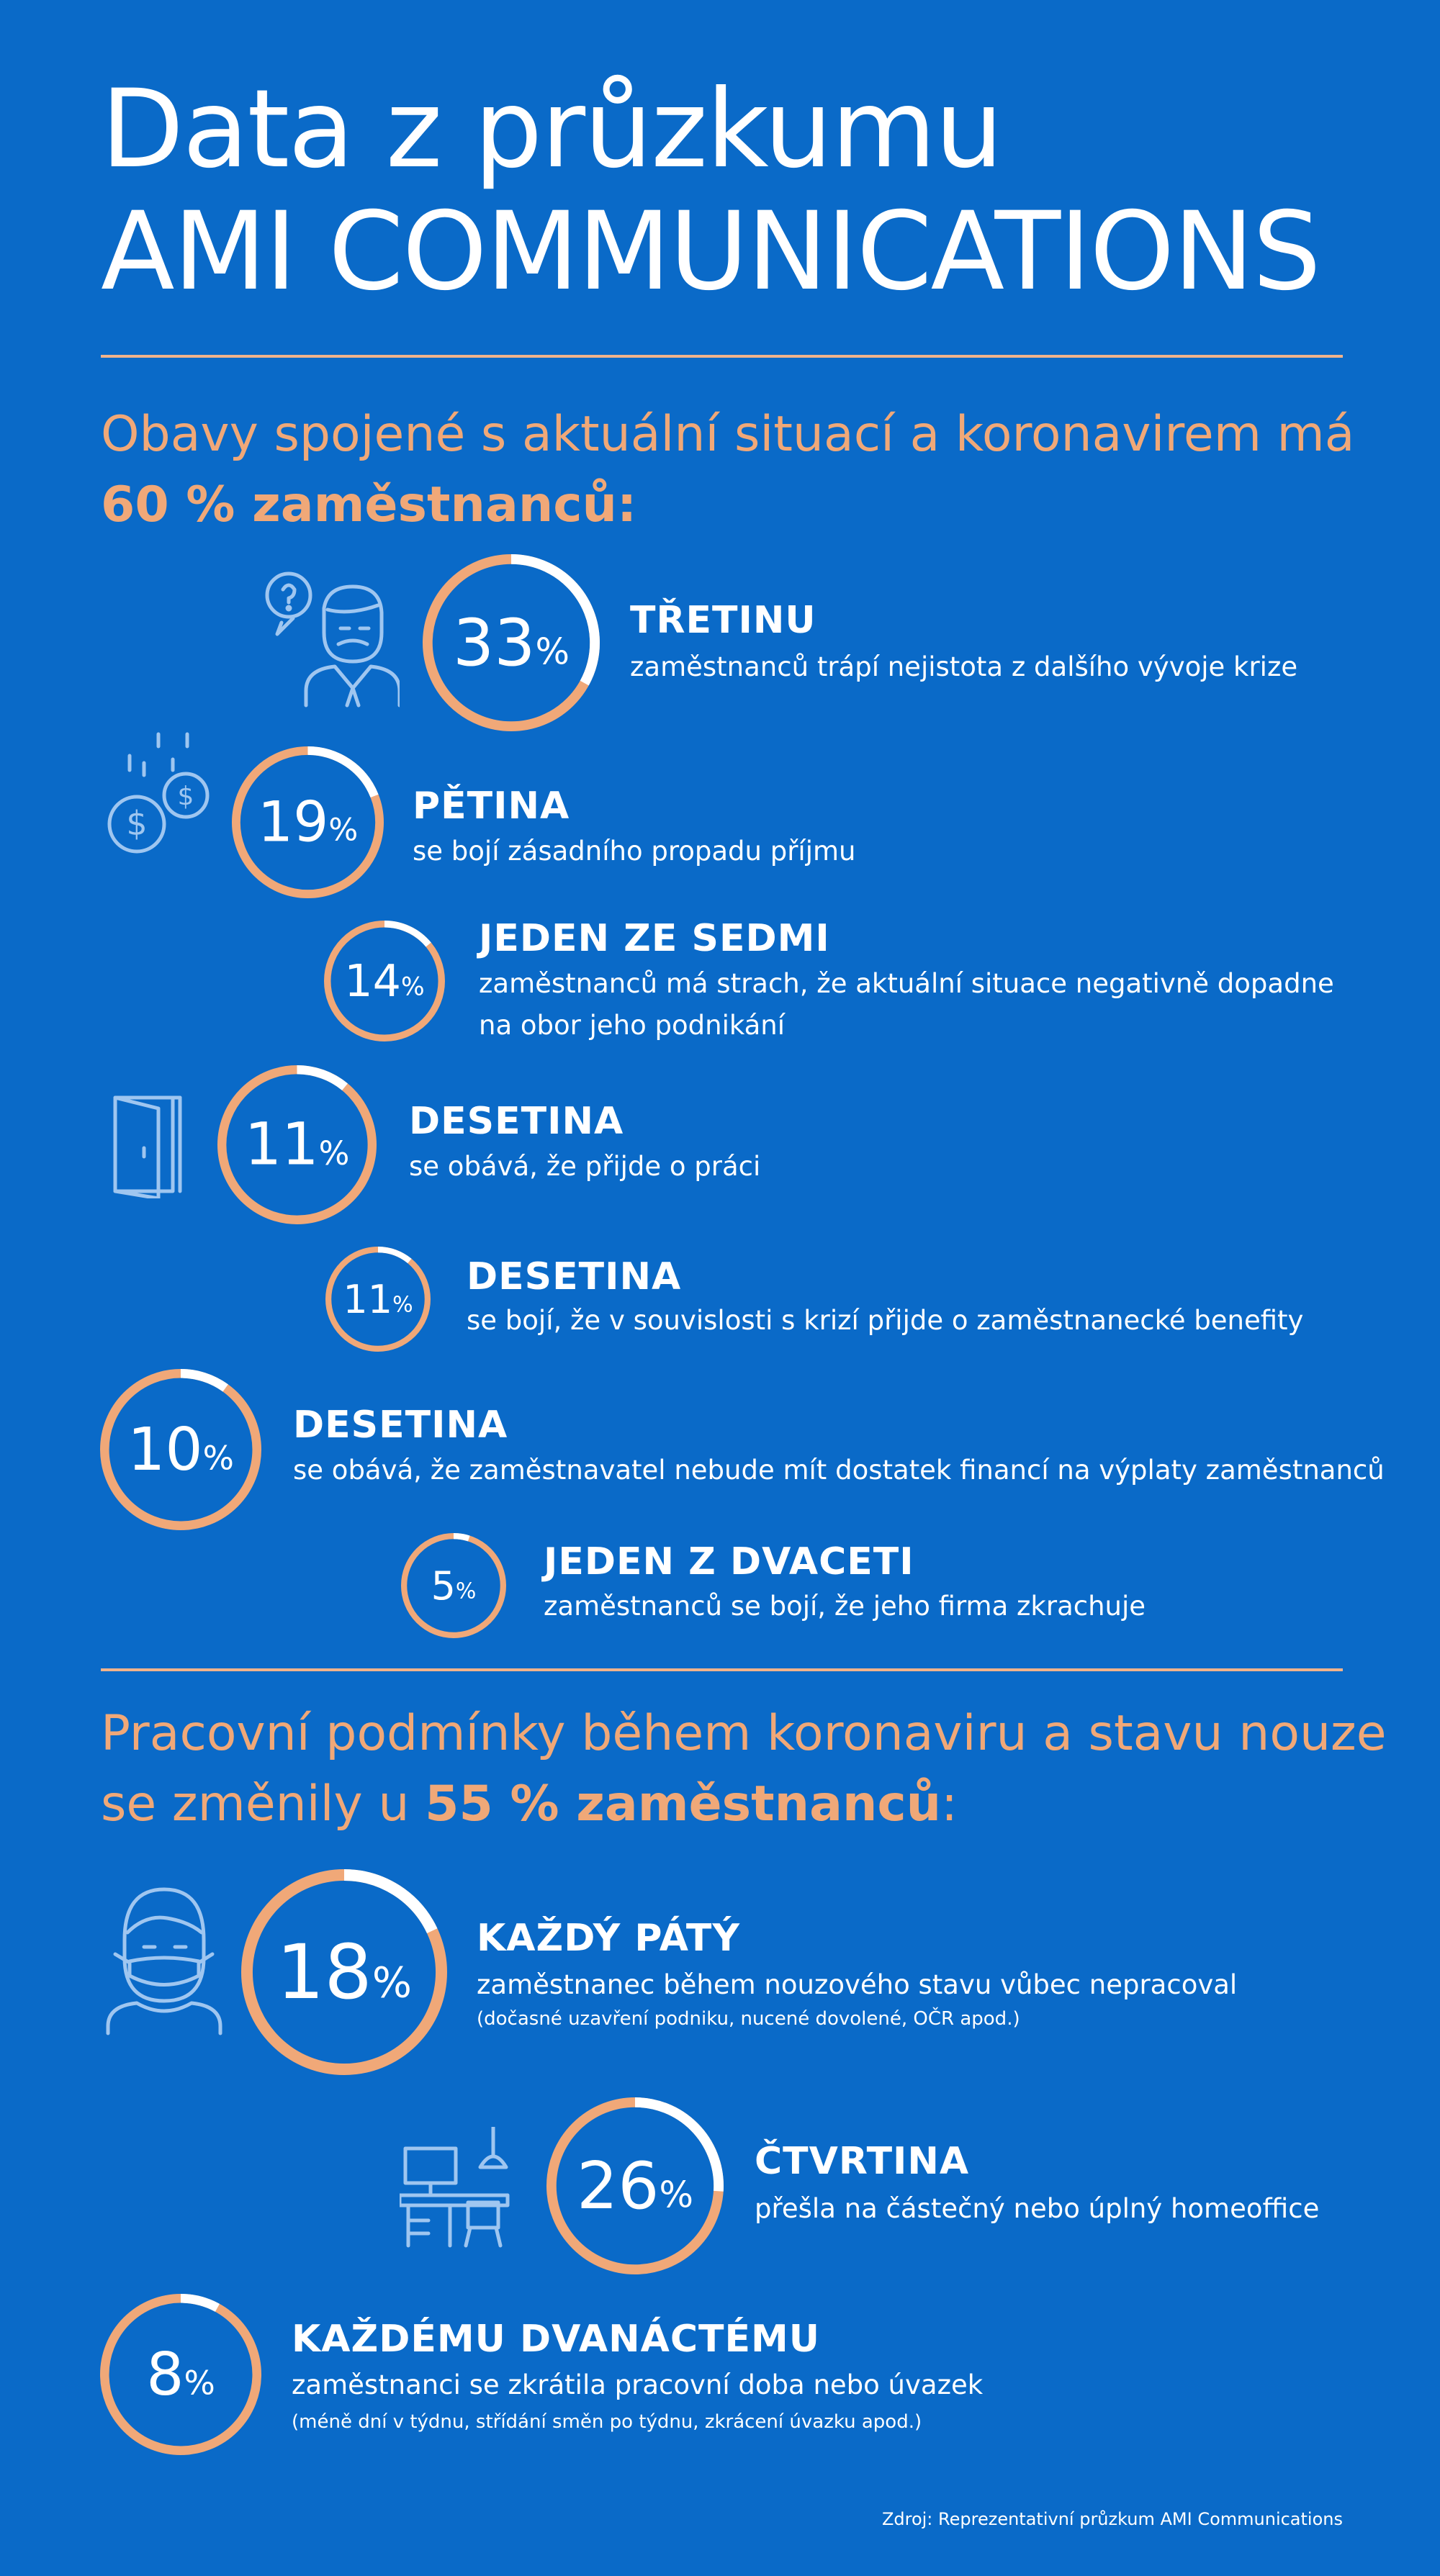 The height and width of the screenshot is (2576, 1440). Describe the element at coordinates (372, 981) in the screenshot. I see `ring-value-number: 14` at that location.